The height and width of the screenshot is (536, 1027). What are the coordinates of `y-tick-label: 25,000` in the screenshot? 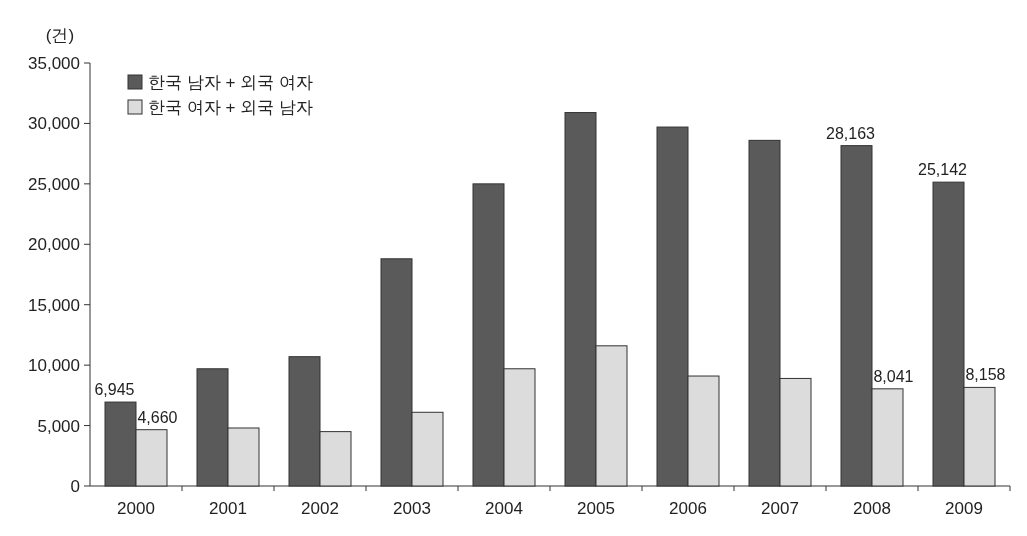 It's located at (54, 184).